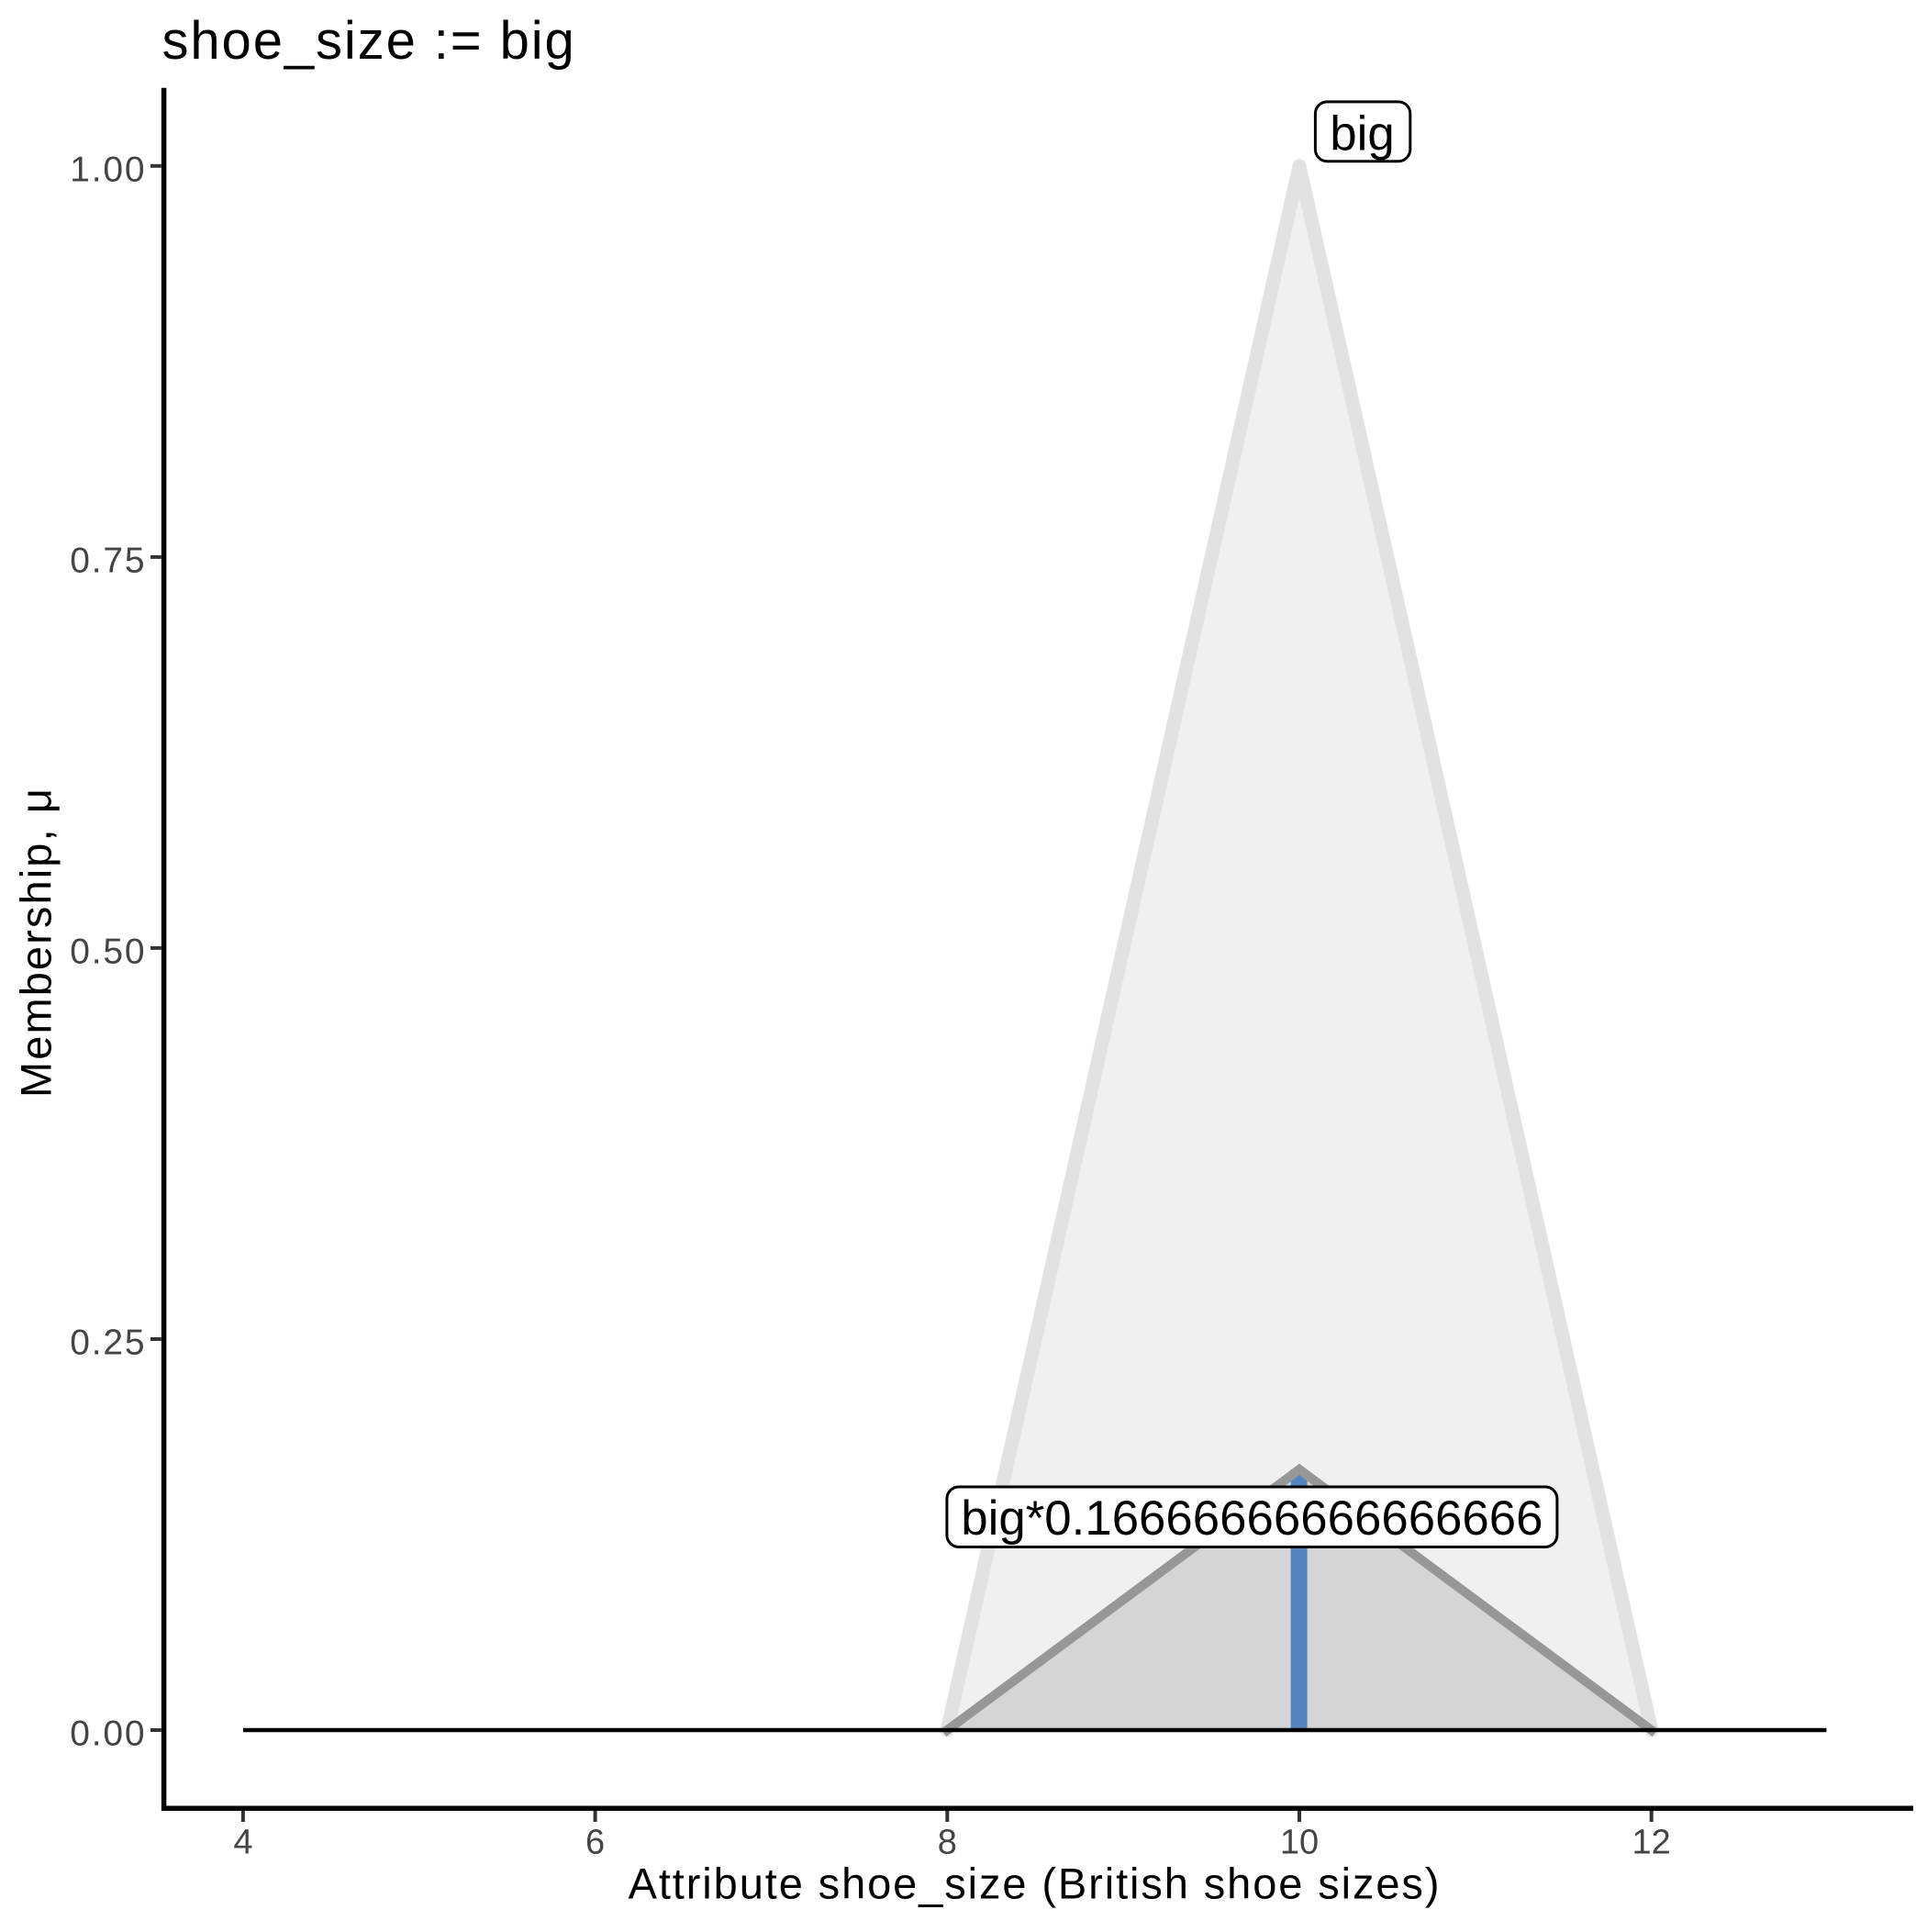 The height and width of the screenshot is (1932, 1927). Describe the element at coordinates (36, 942) in the screenshot. I see `svg-text: Membership, μ` at that location.